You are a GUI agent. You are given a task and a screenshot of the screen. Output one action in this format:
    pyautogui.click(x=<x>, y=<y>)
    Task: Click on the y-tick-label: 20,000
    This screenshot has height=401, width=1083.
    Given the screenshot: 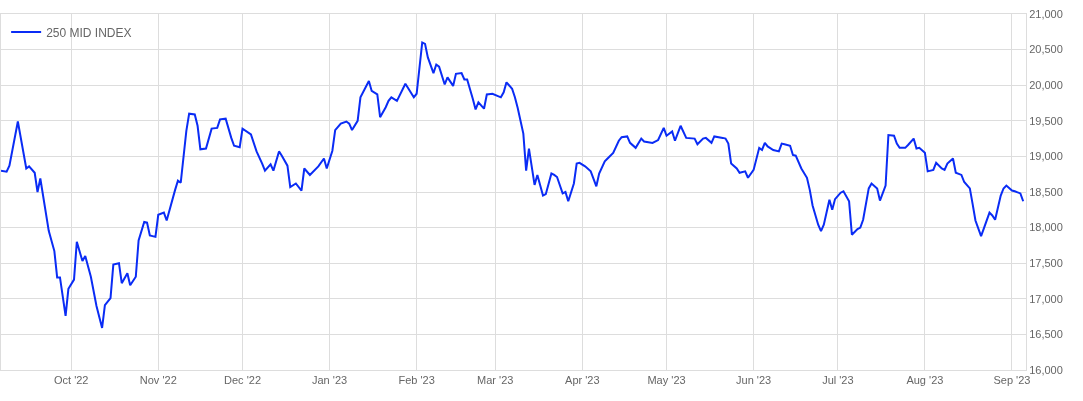 What is the action you would take?
    pyautogui.click(x=1046, y=85)
    